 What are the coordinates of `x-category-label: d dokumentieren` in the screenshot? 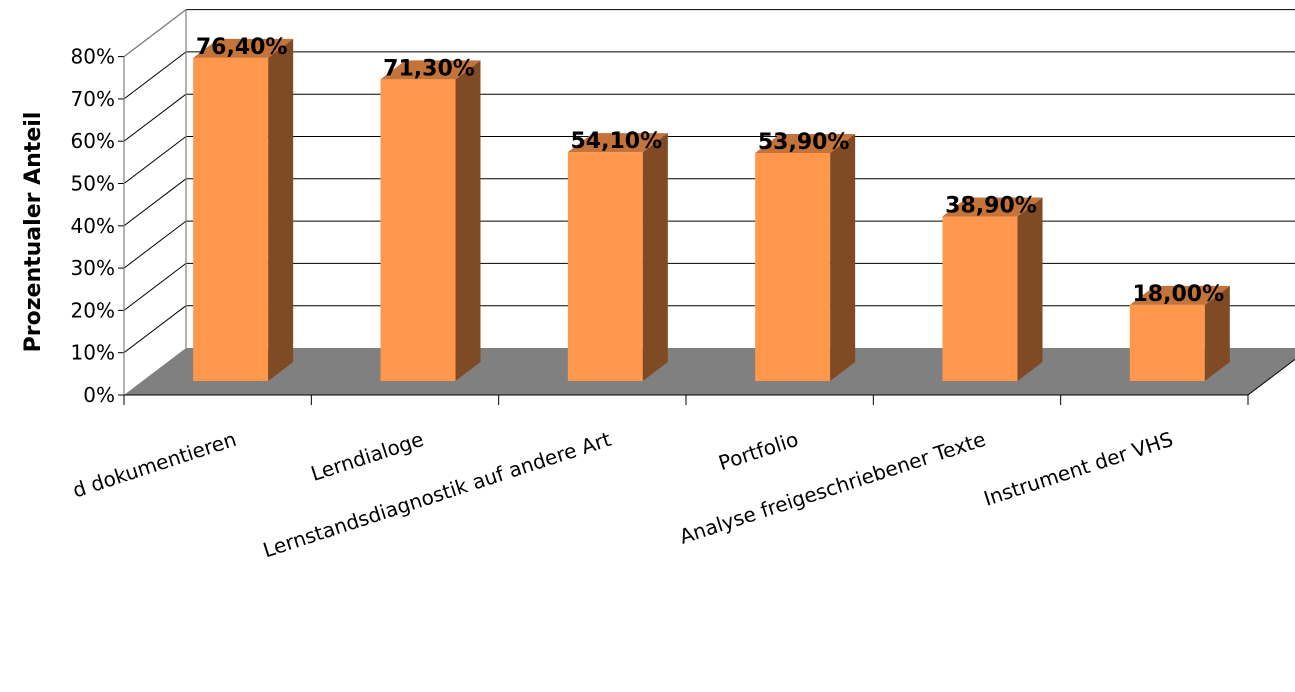 It's located at (155, 465).